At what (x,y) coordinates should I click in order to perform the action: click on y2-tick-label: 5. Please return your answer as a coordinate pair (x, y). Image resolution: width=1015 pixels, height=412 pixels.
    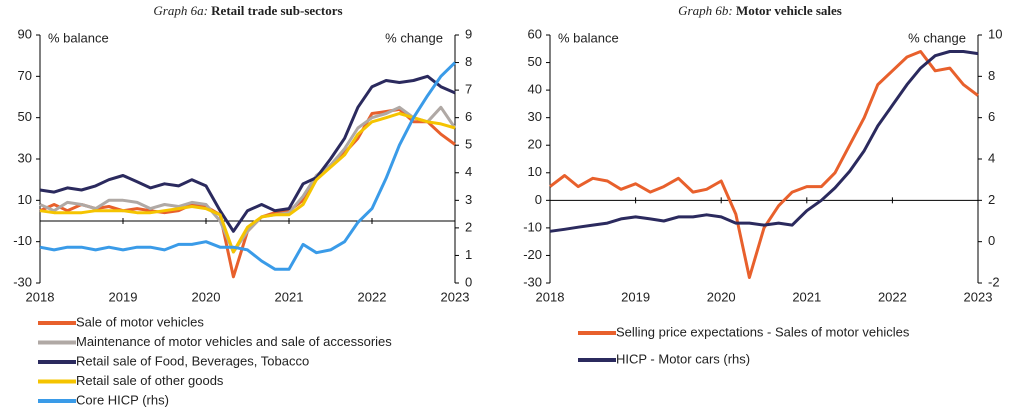
    Looking at the image, I should click on (468, 144).